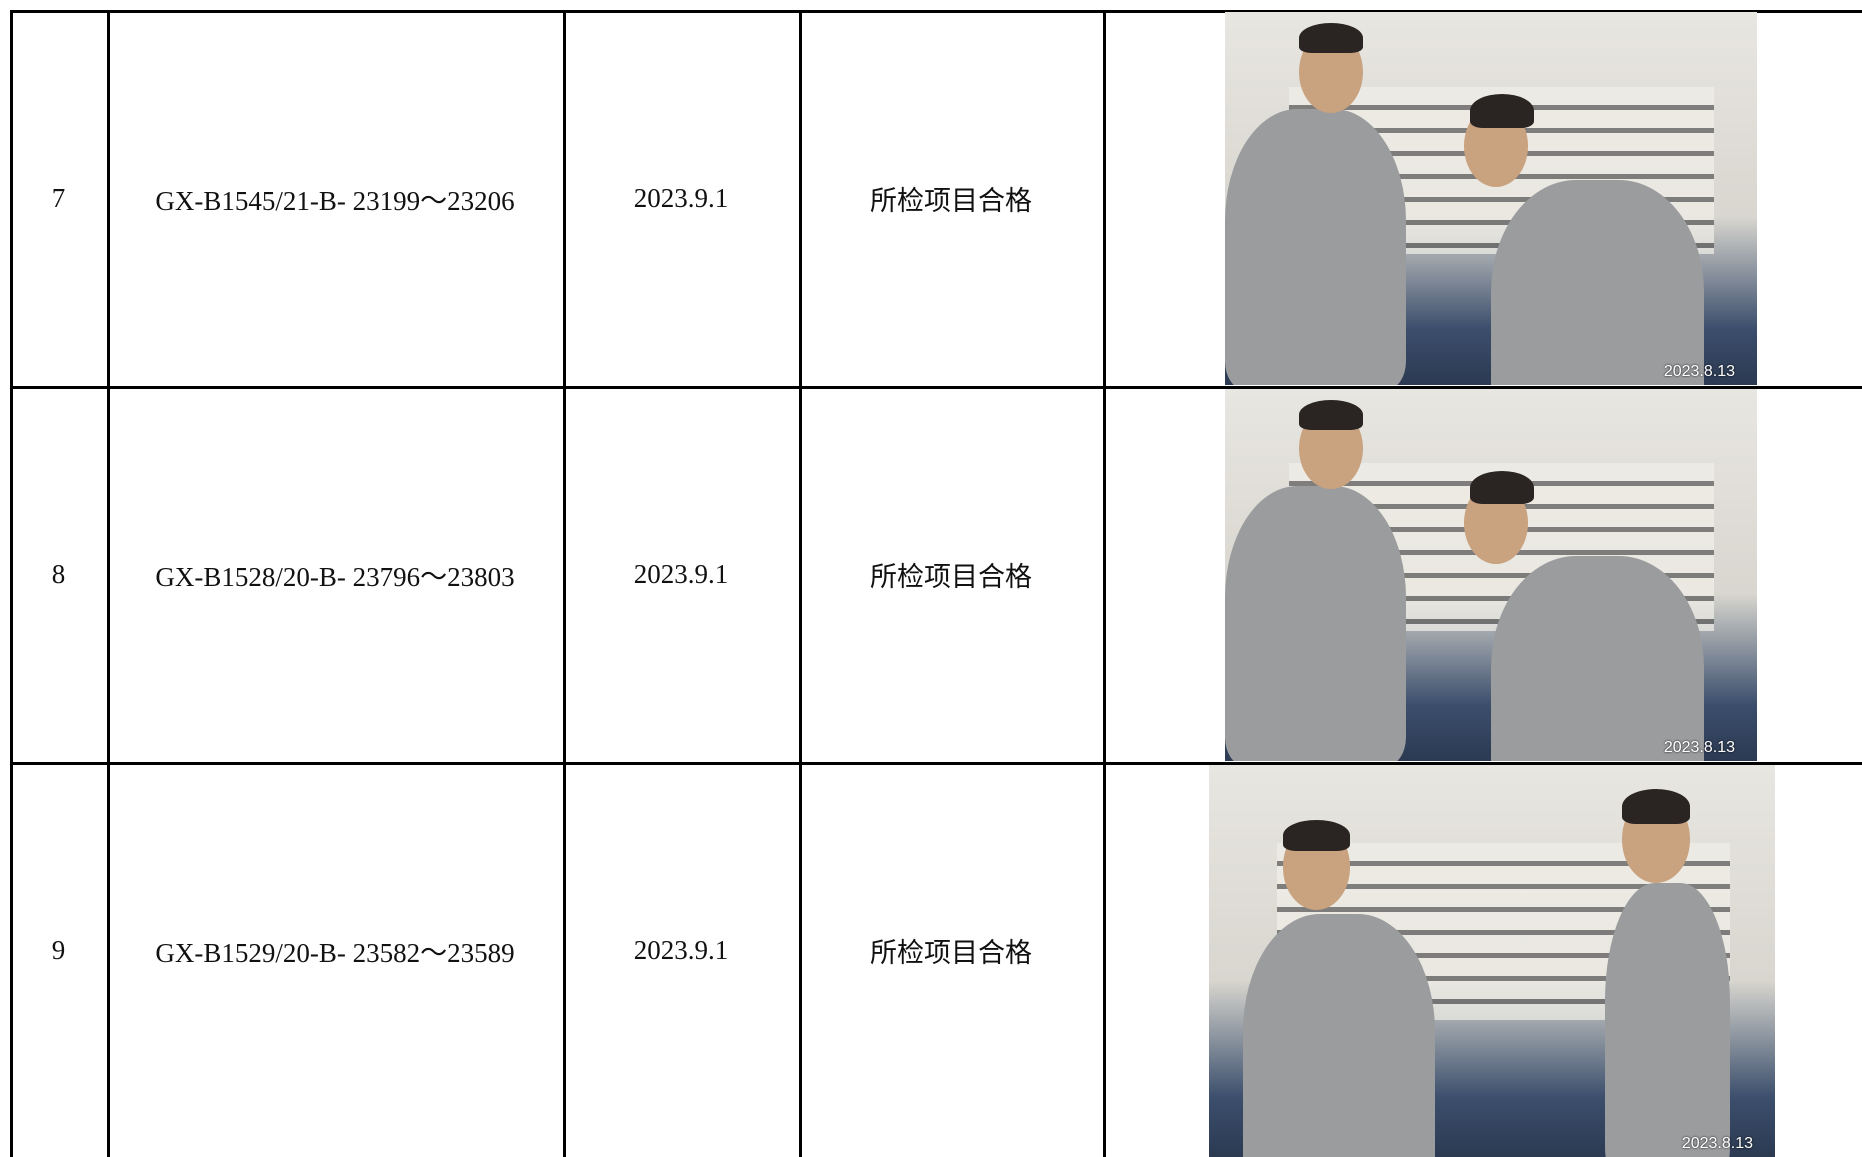  Describe the element at coordinates (335, 576) in the screenshot. I see `cell-code: GX-B1528/20-B- 23796～23803` at that location.